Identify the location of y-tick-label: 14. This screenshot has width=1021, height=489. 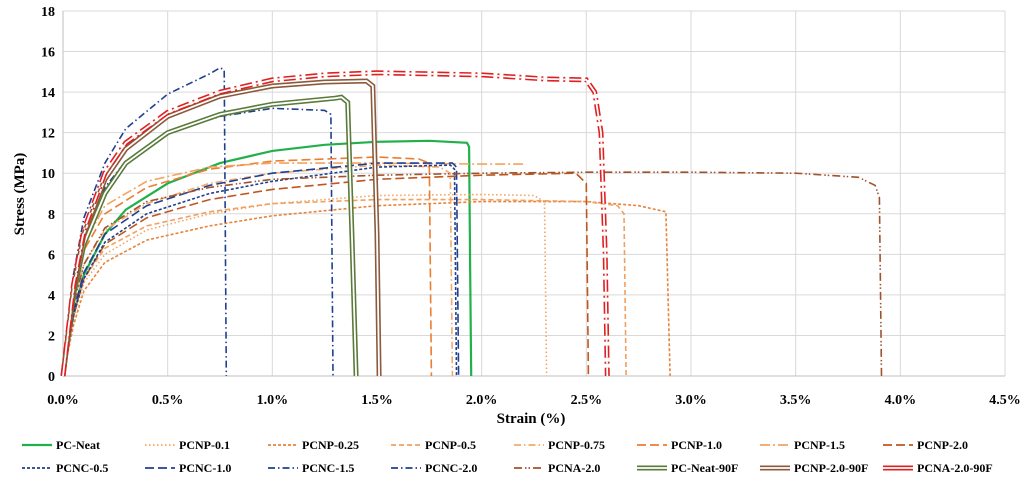
(48, 93).